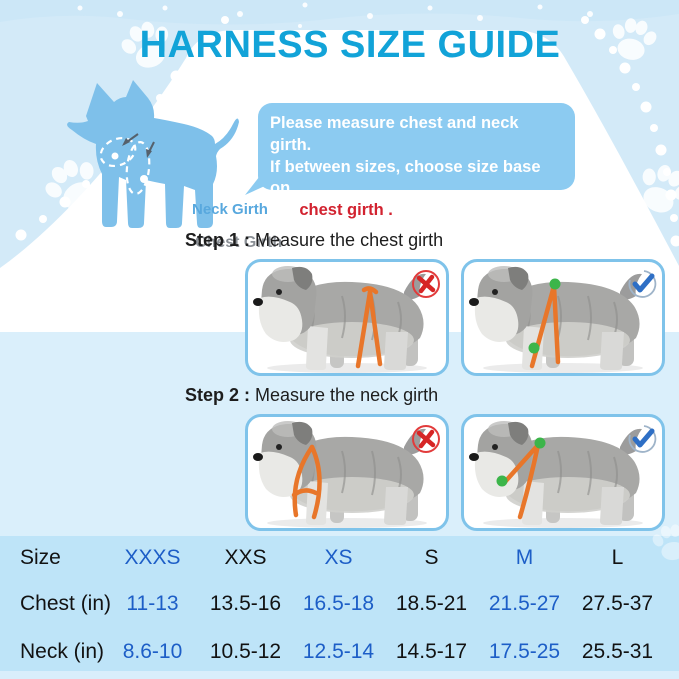  I want to click on page-title: HARNESS SIZE GUIDE, so click(350, 45).